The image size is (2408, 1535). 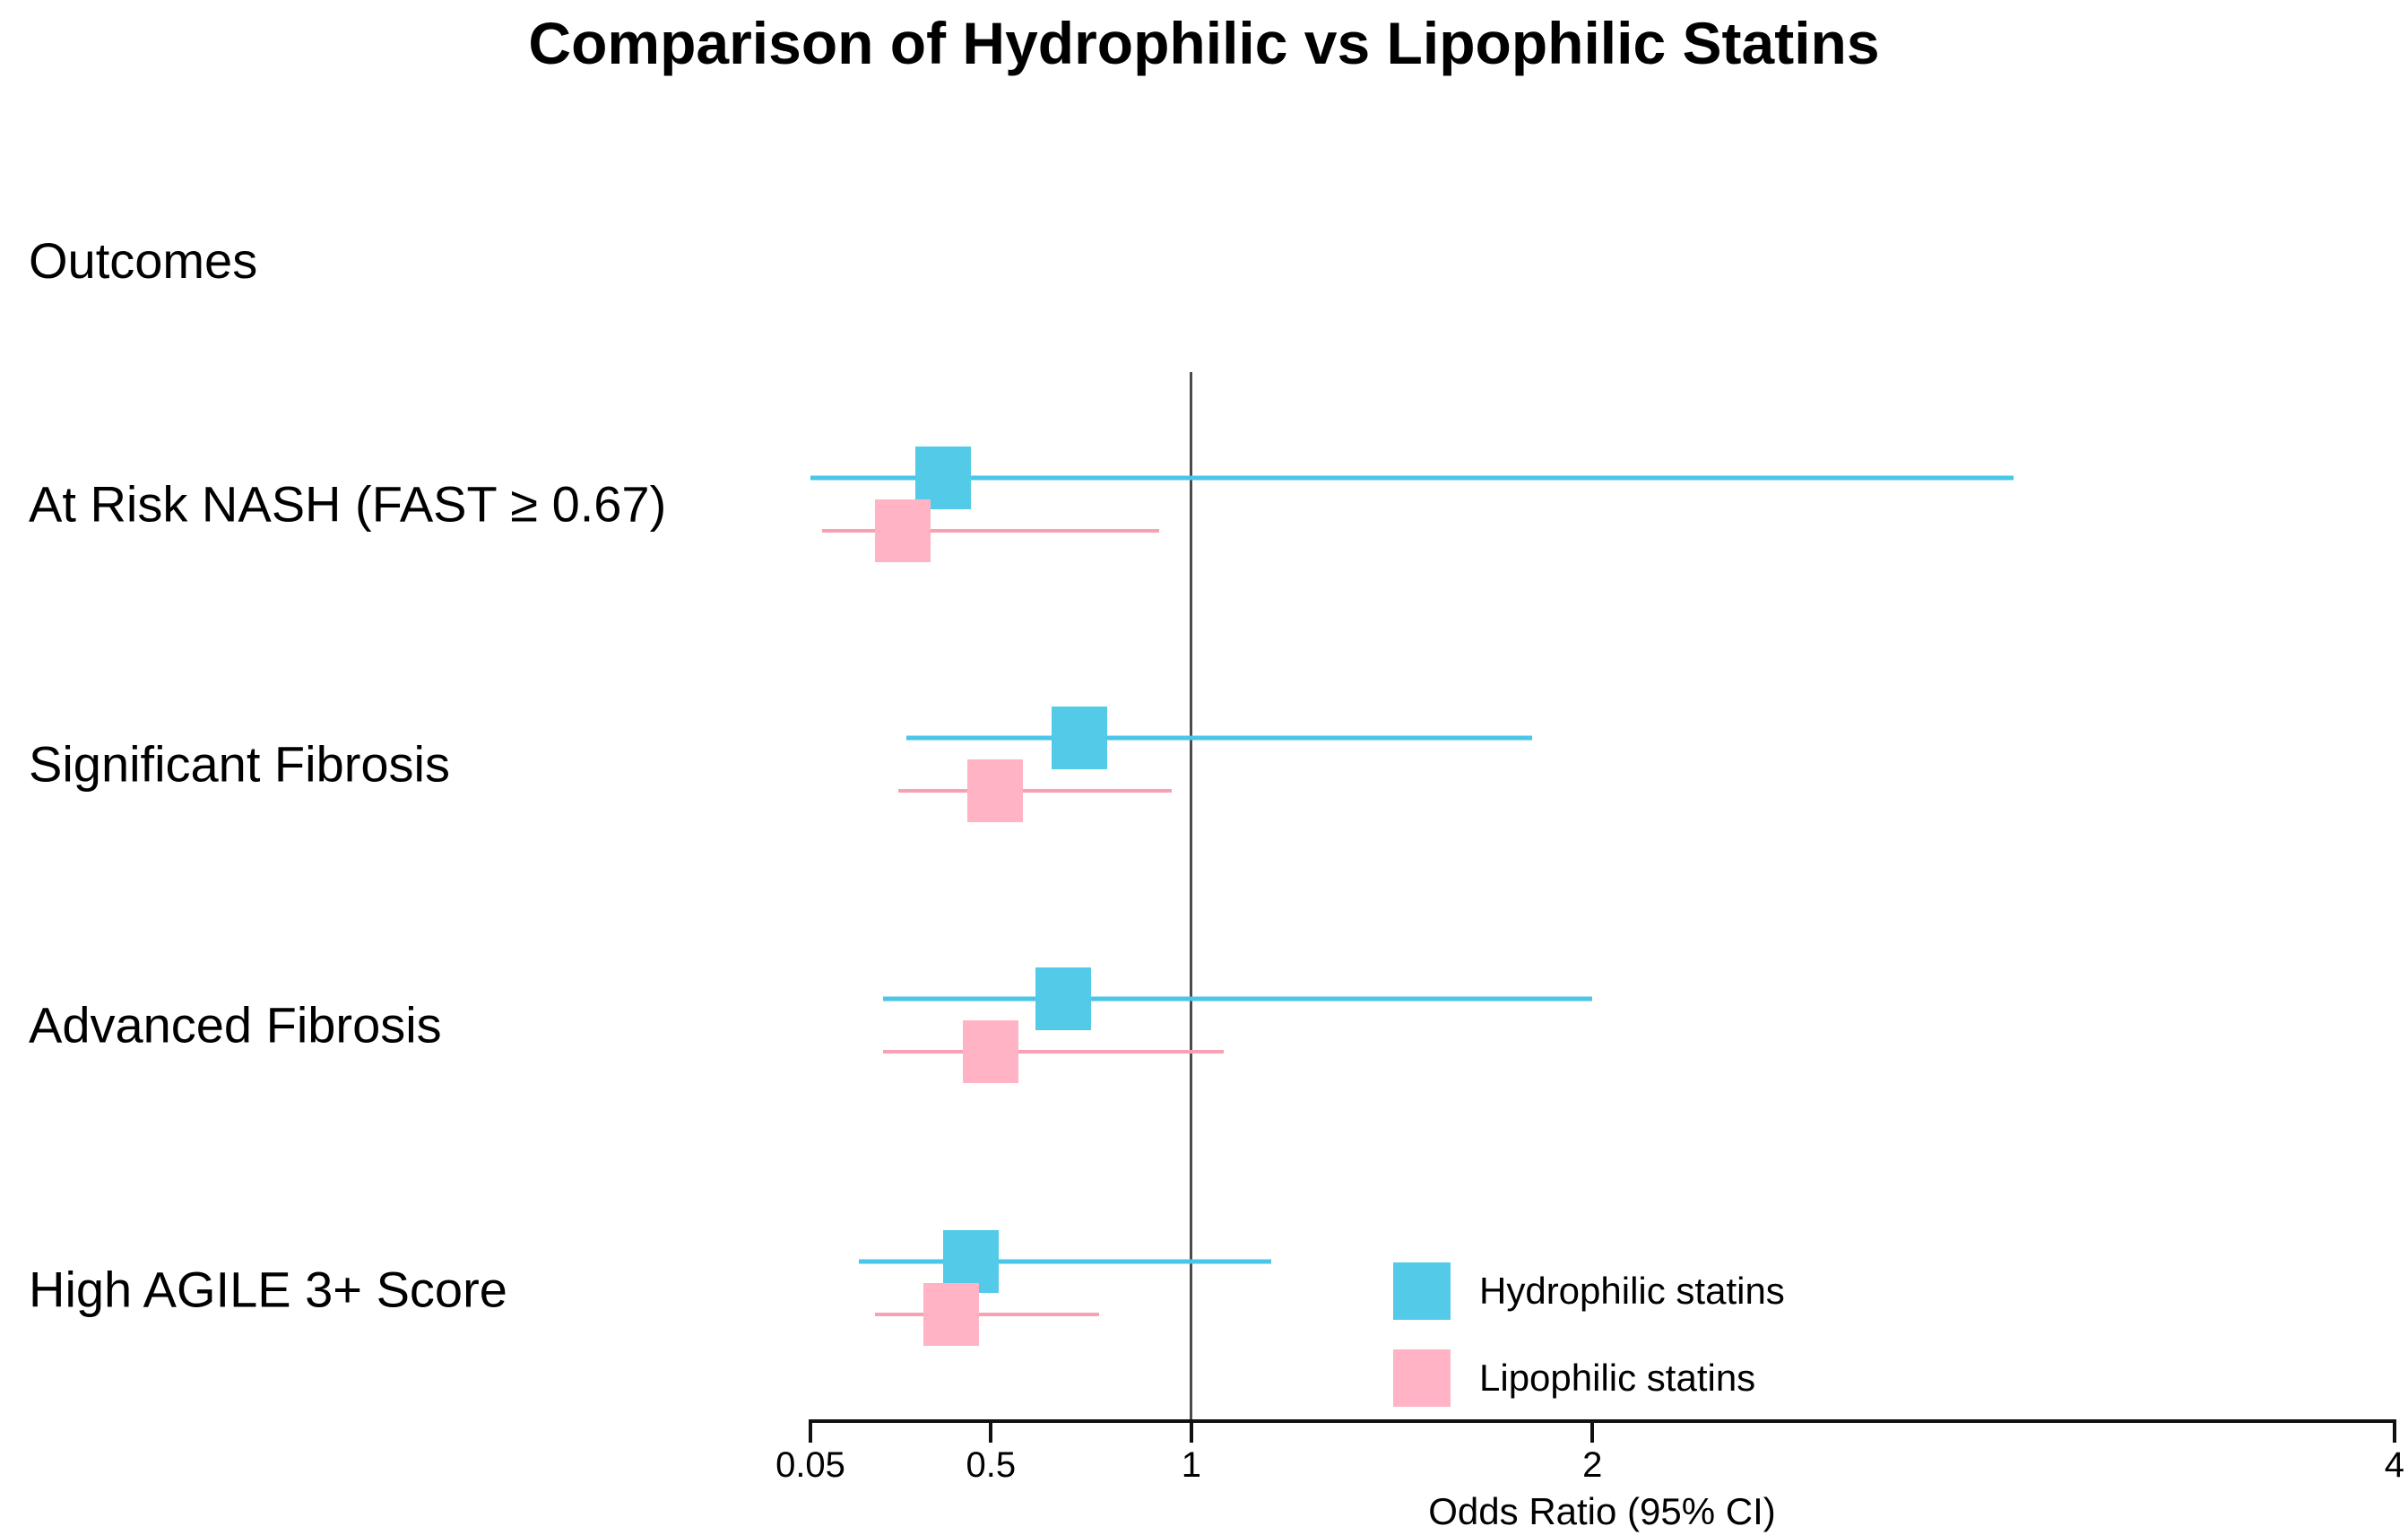 I want to click on row-label-2: Significant Fibrosis, so click(x=239, y=764).